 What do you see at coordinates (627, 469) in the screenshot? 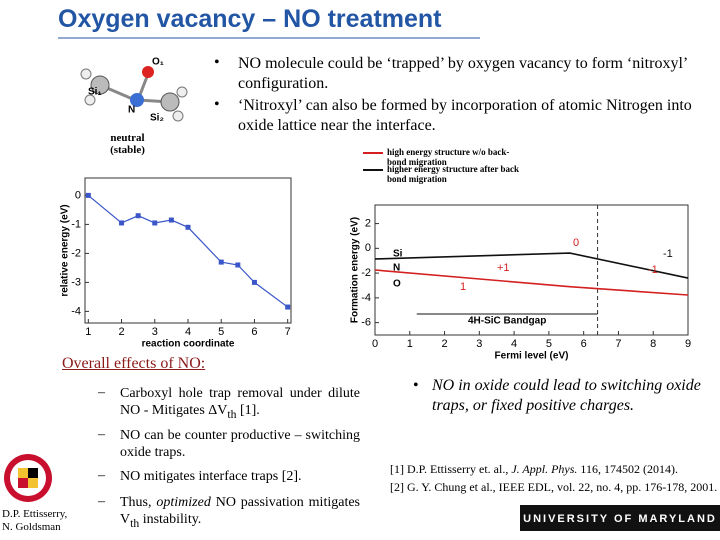
I see `text-run: 116, 174502 (2014).` at bounding box center [627, 469].